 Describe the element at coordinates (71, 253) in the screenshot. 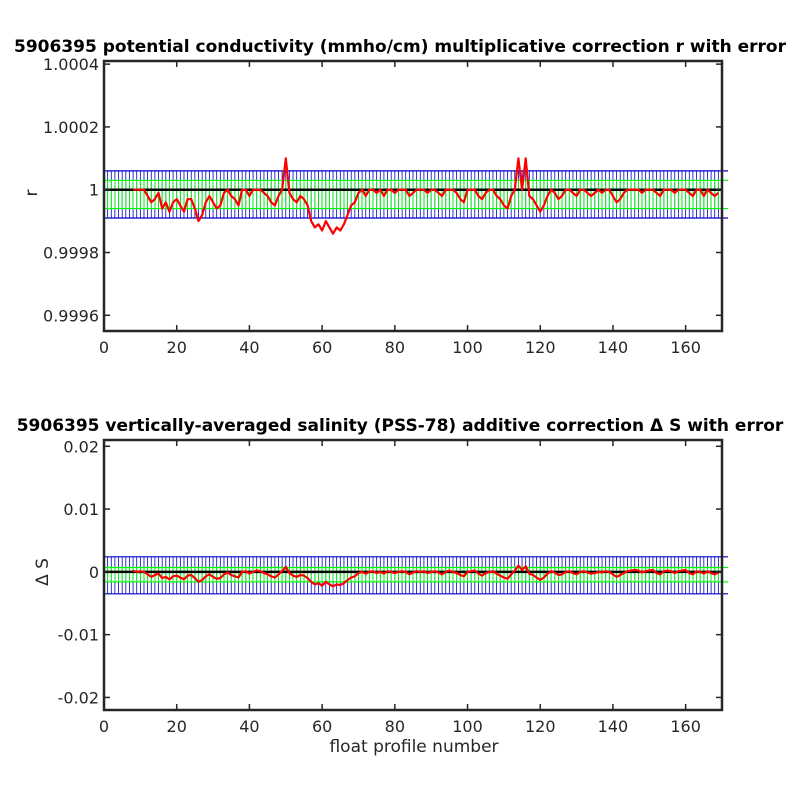

I see `y-tick-label: 0.9998` at that location.